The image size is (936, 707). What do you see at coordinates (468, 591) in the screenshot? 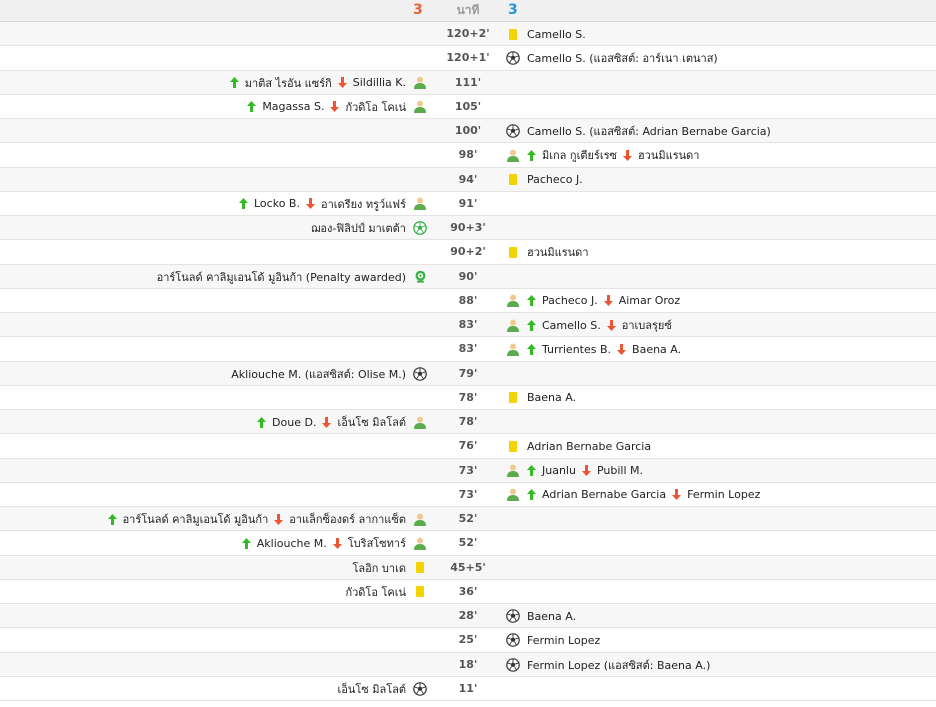
I see `event-minute: 36'` at bounding box center [468, 591].